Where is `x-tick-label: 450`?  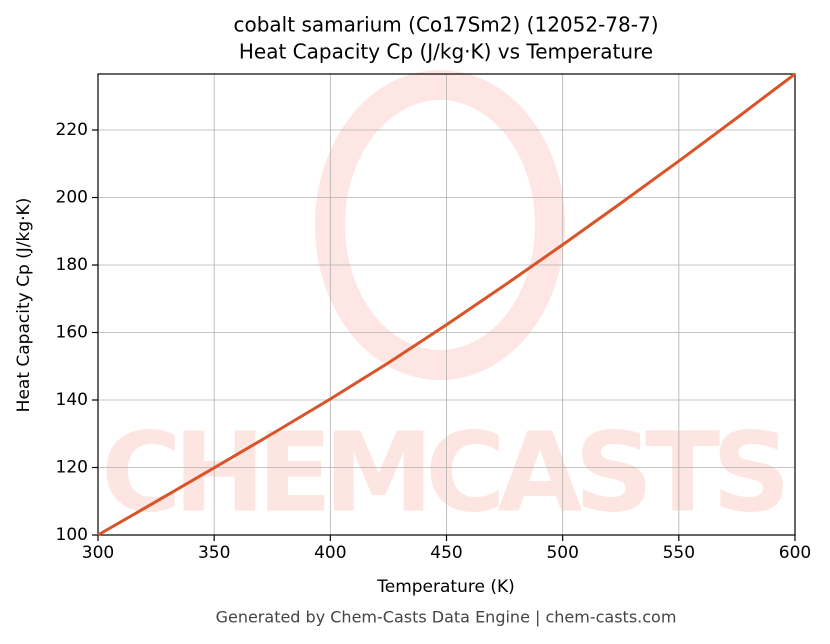 x-tick-label: 450 is located at coordinates (446, 553).